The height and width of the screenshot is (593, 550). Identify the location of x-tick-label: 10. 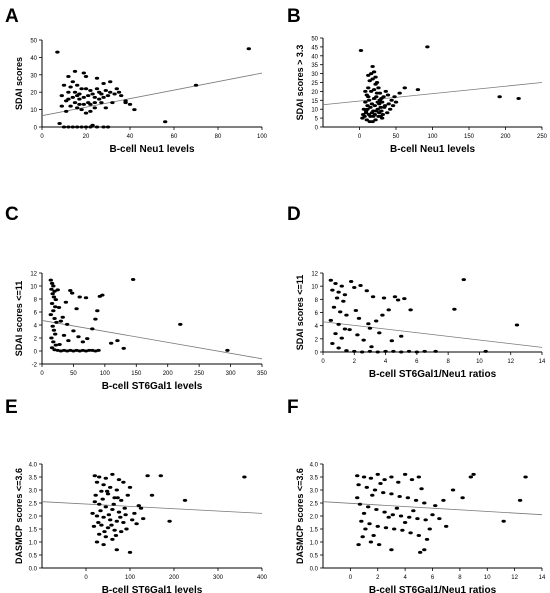
(487, 578).